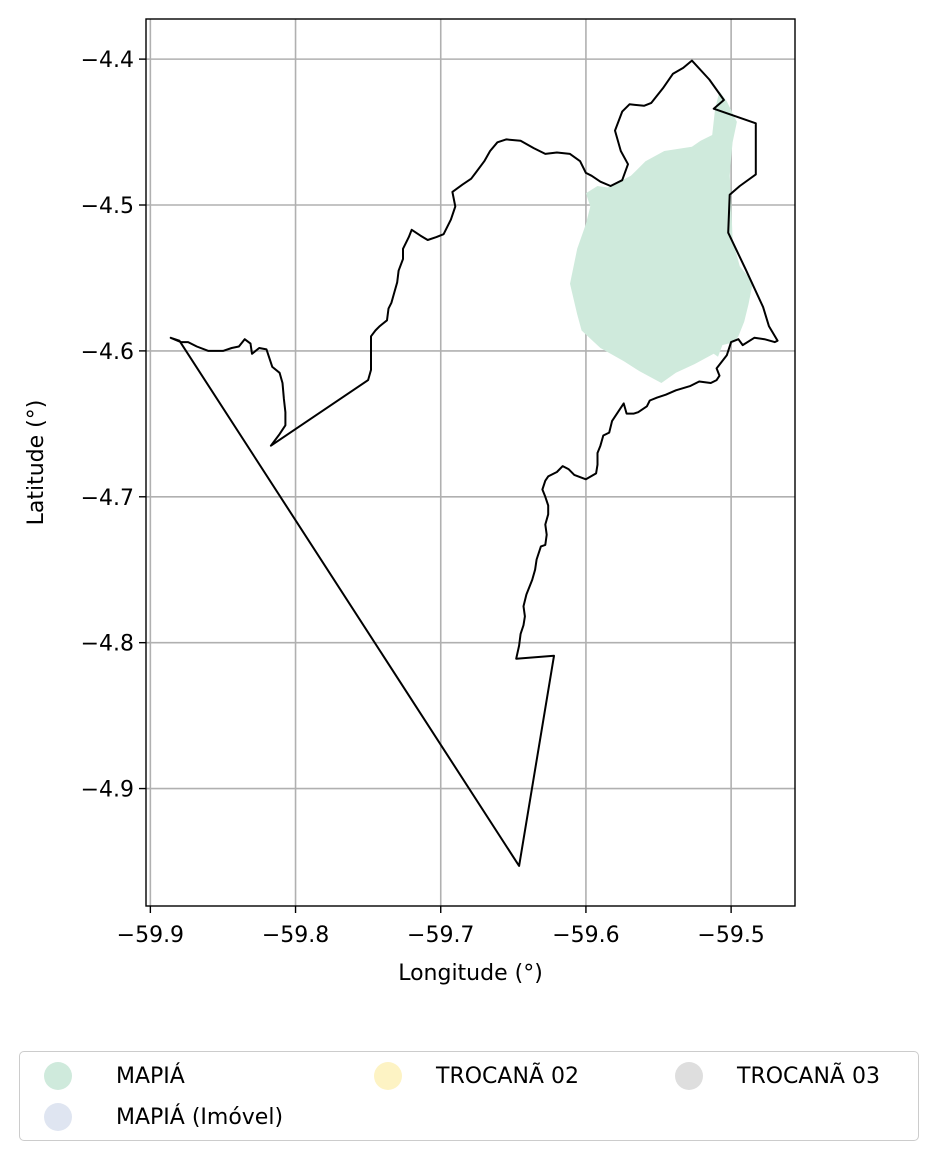 This screenshot has height=1161, width=939. I want to click on shaded-area-layer, so click(661, 237).